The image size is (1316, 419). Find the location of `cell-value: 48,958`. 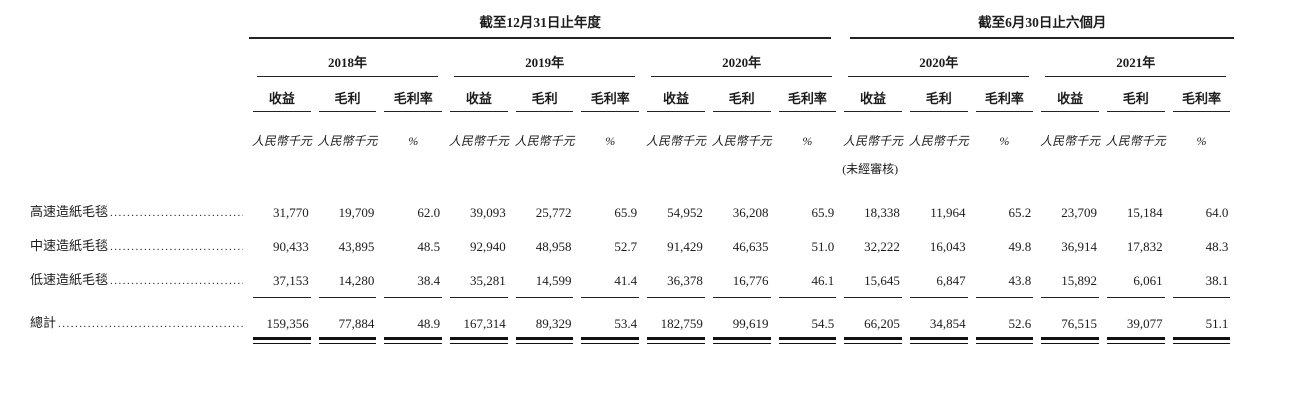

cell-value: 48,958 is located at coordinates (553, 246).